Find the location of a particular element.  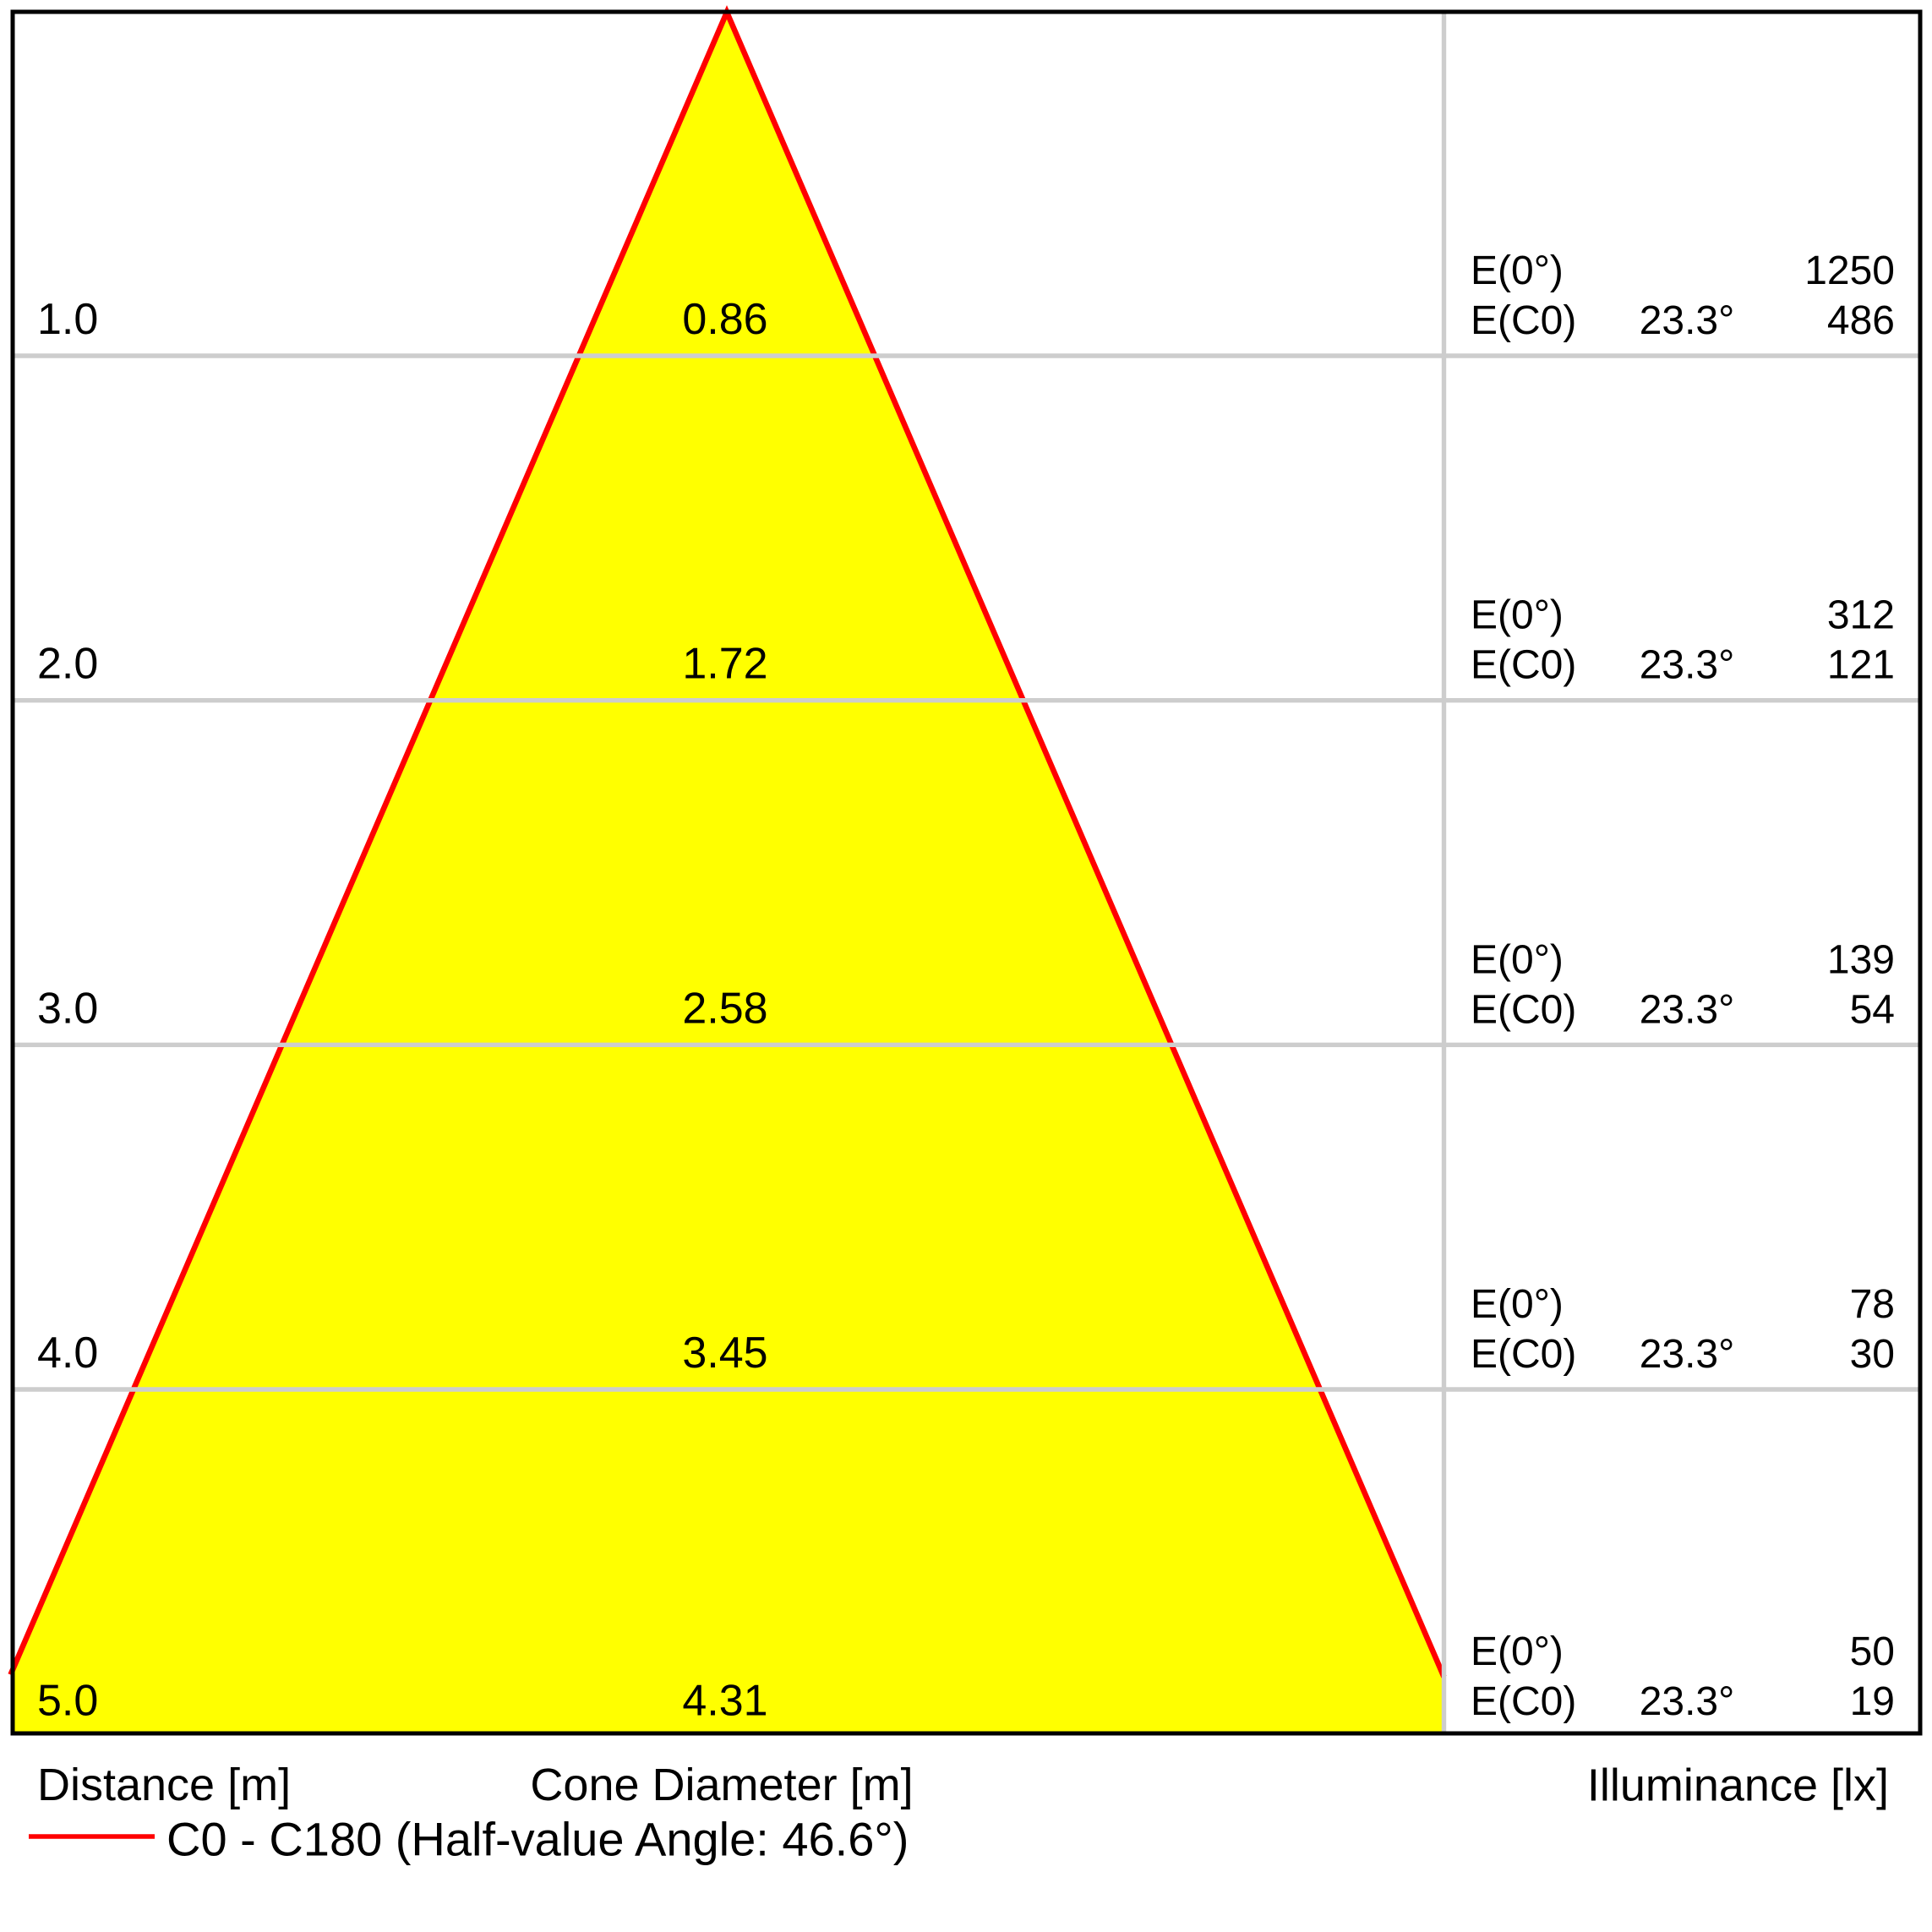

svg-text: Cone Diameter [m] is located at coordinates (721, 1785).